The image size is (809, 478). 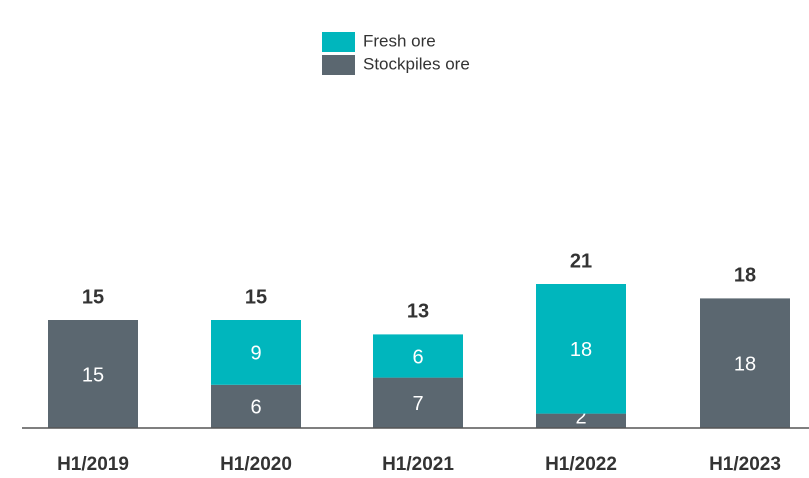 I want to click on value-label: 7, so click(x=417, y=404).